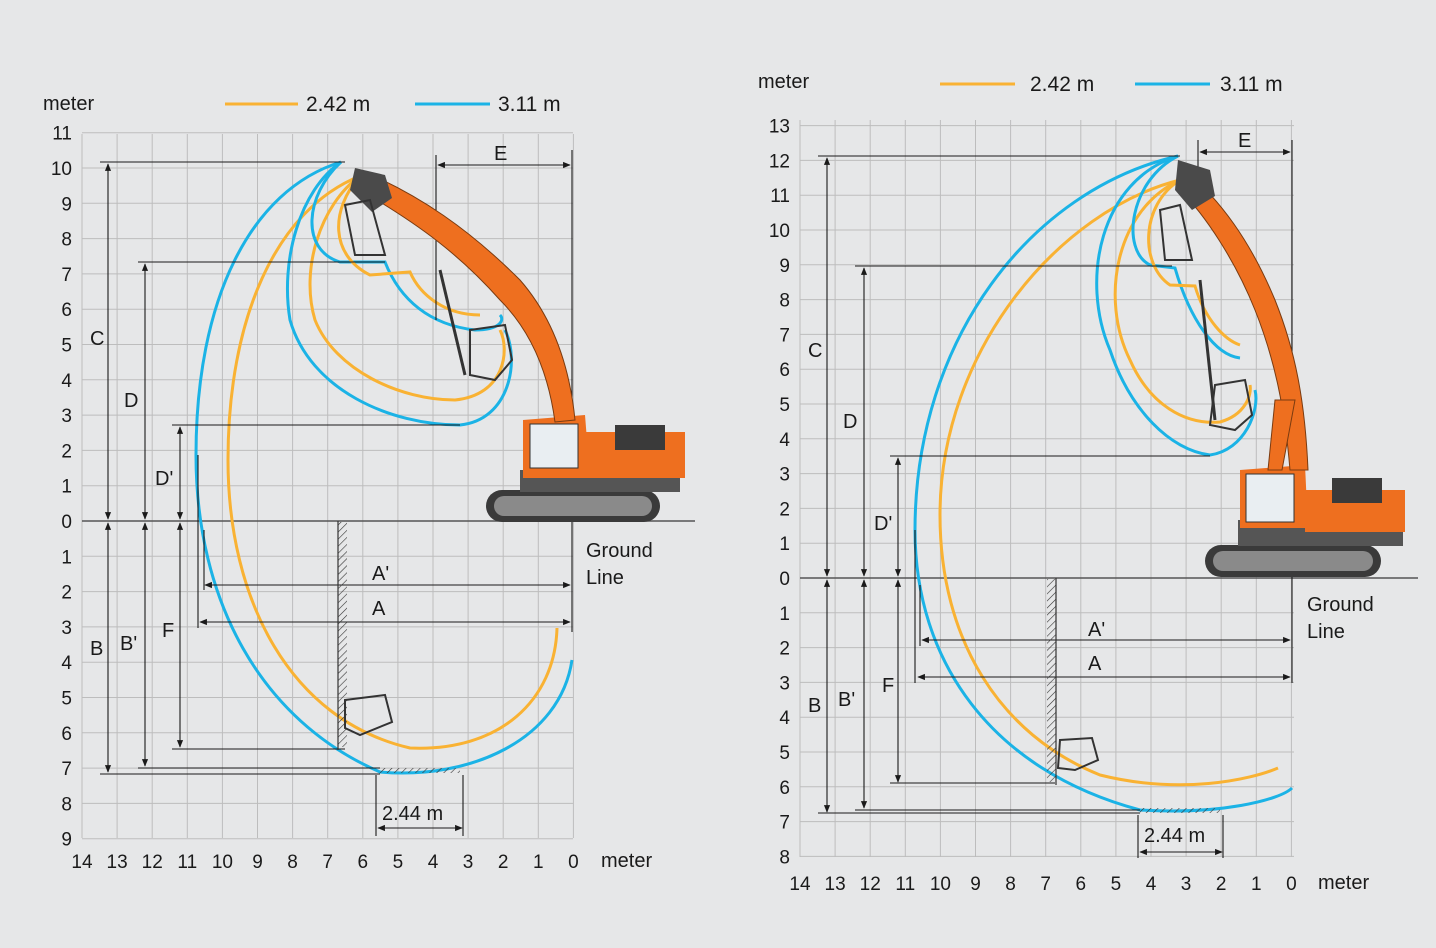  I want to click on right-x-tick-label: 0, so click(1291, 884).